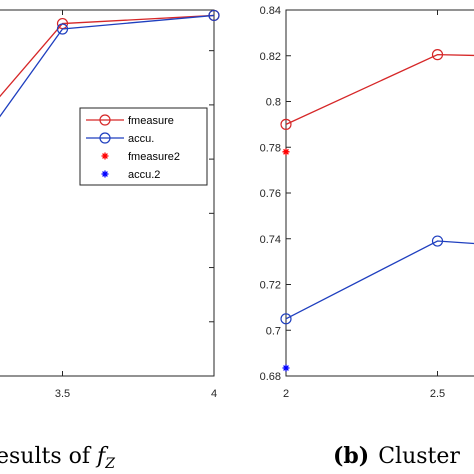  What do you see at coordinates (151, 121) in the screenshot?
I see `legend-label: fmeasure` at bounding box center [151, 121].